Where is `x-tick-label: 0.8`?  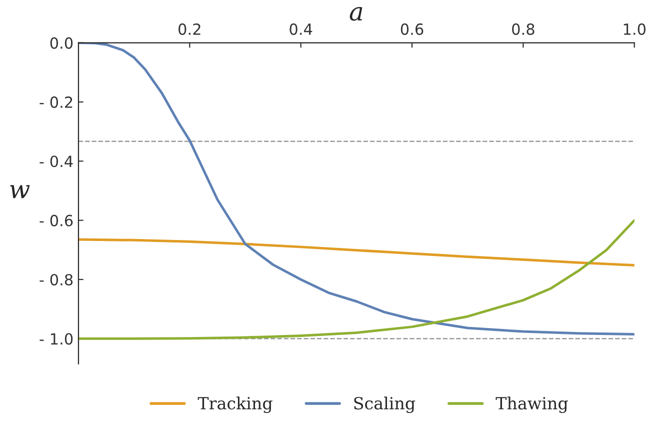
x-tick-label: 0.8 is located at coordinates (523, 29).